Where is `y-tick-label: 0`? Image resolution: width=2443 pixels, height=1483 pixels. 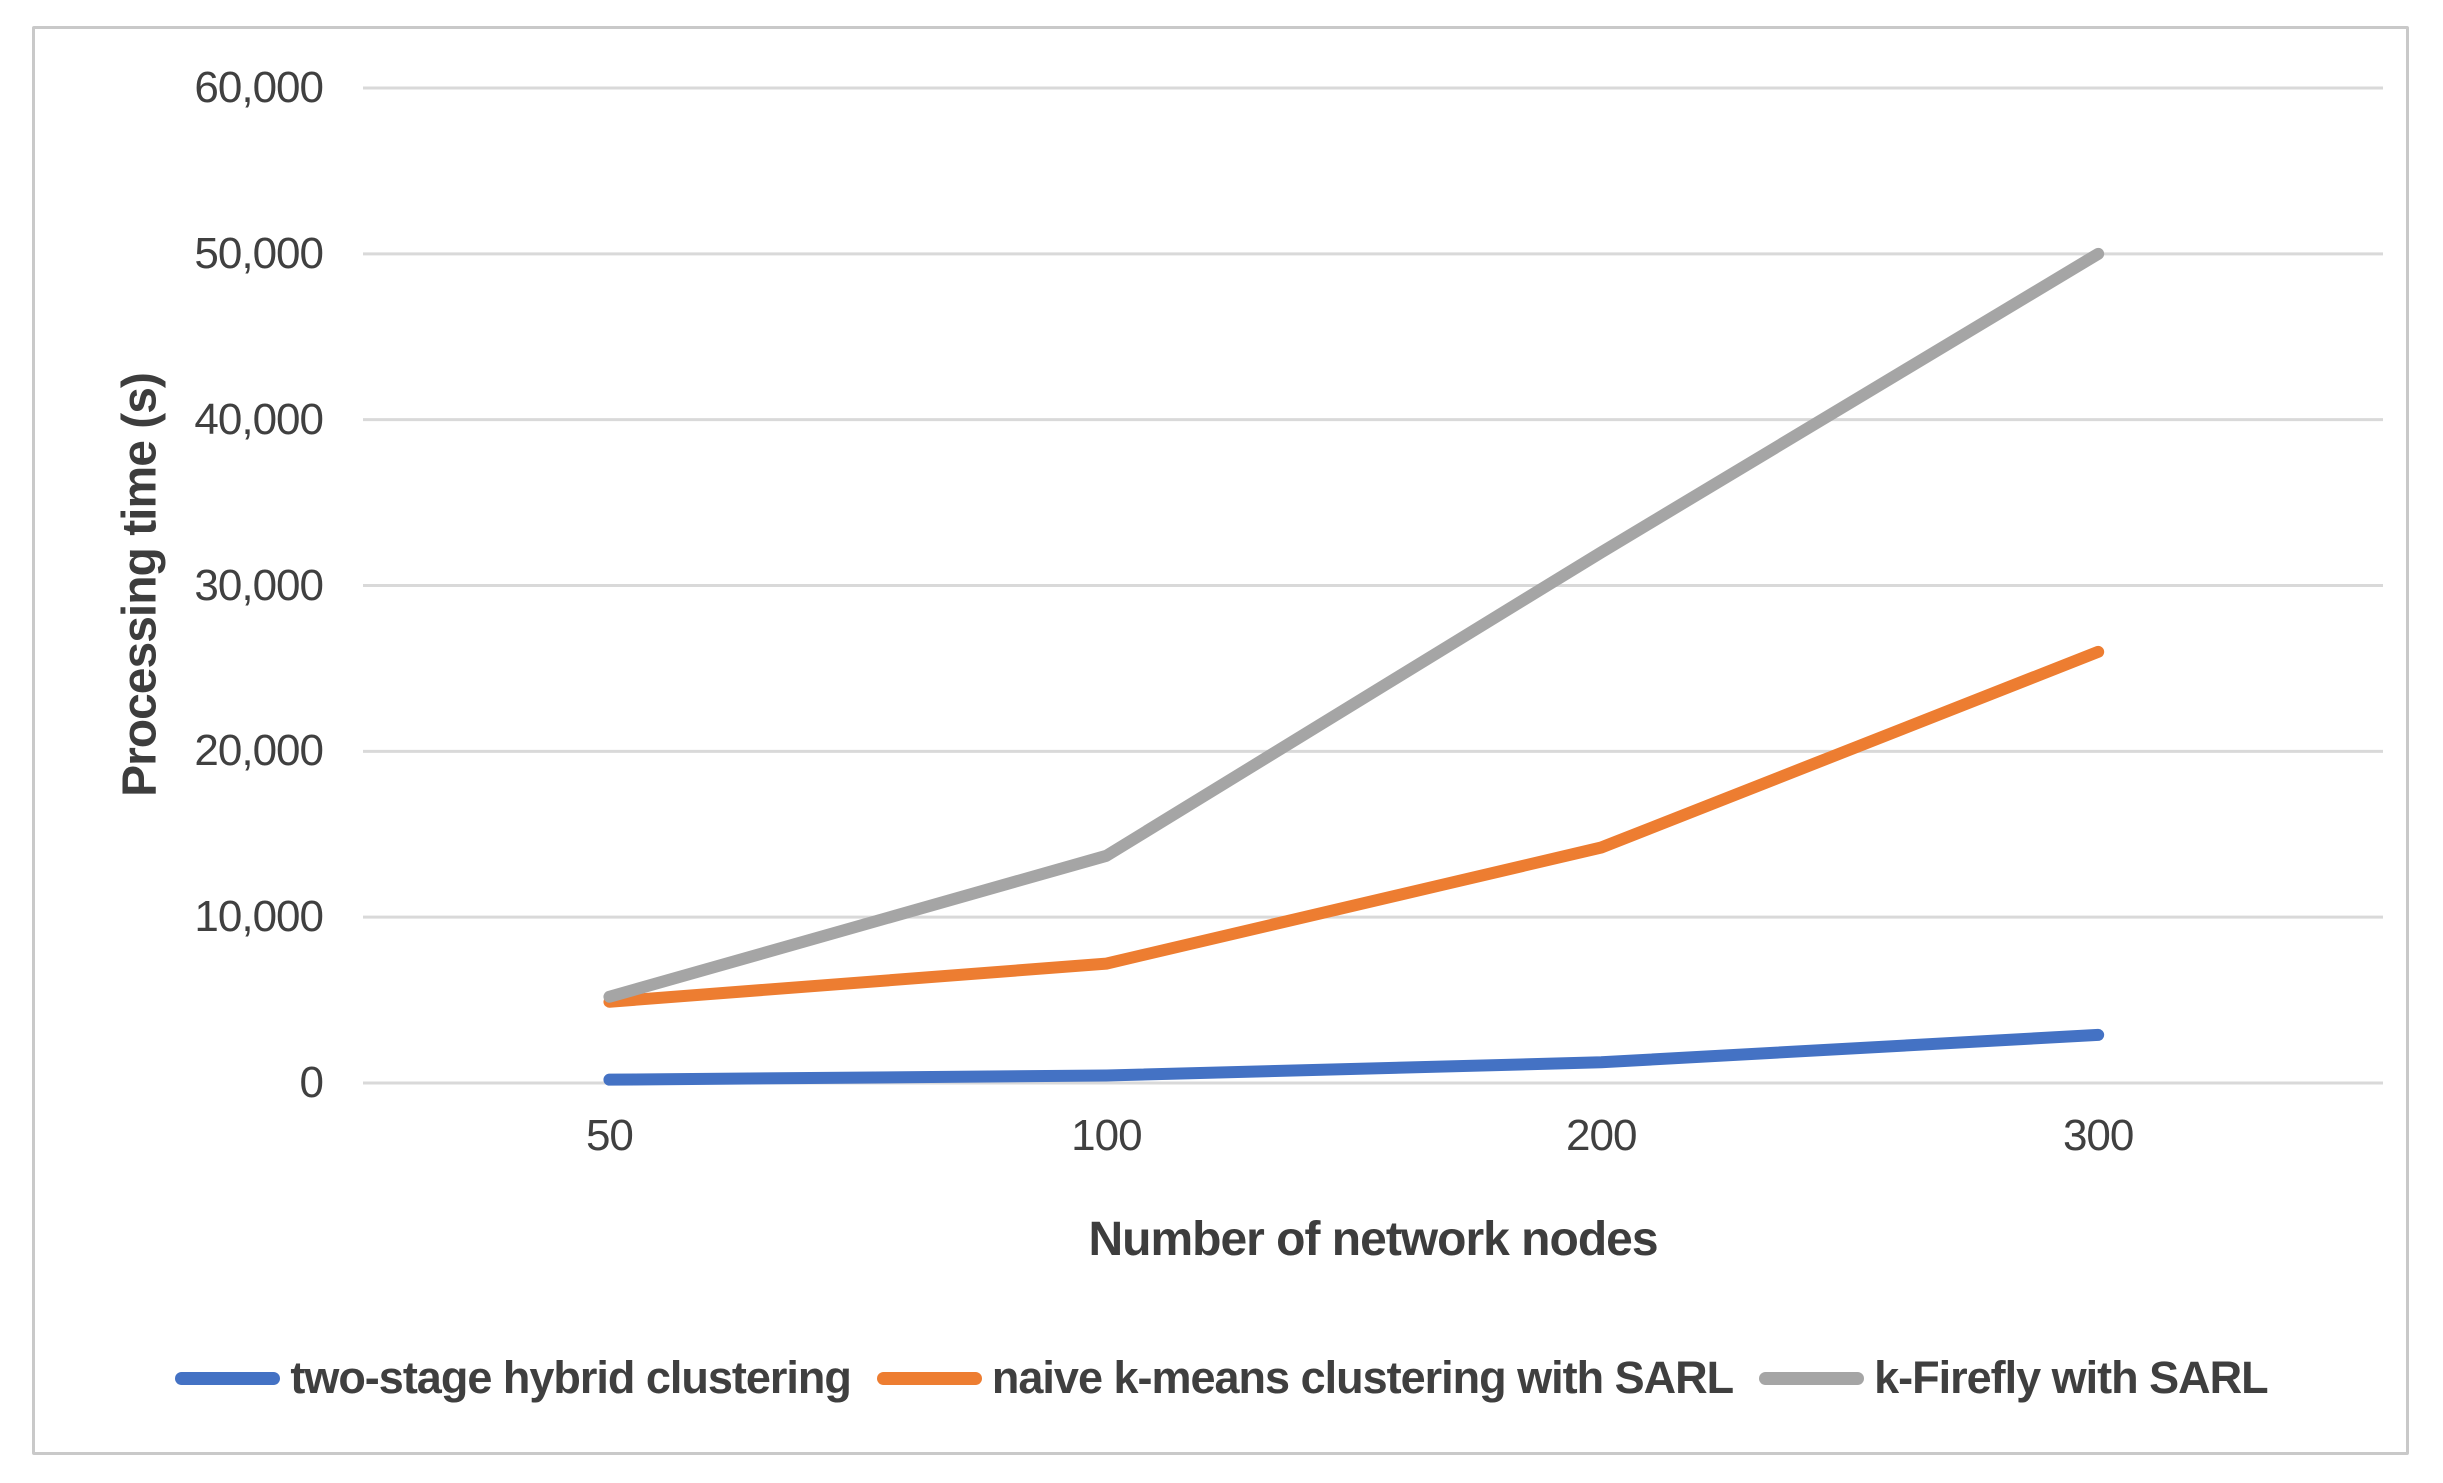
y-tick-label: 0 is located at coordinates (311, 1082).